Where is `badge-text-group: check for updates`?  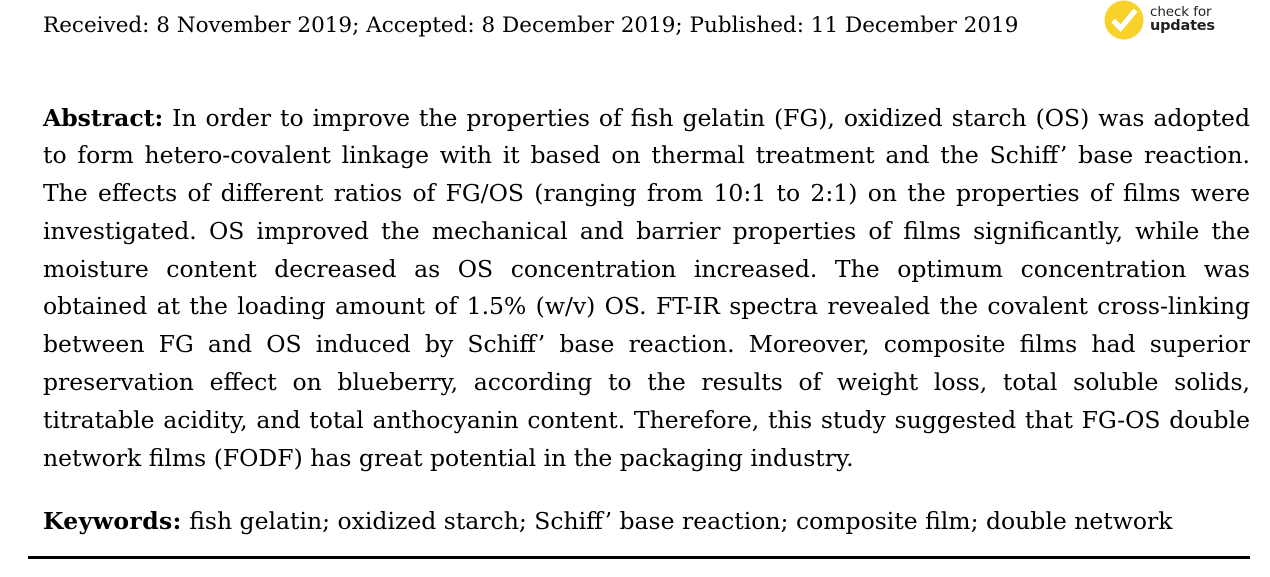 badge-text-group: check for updates is located at coordinates (1182, 19).